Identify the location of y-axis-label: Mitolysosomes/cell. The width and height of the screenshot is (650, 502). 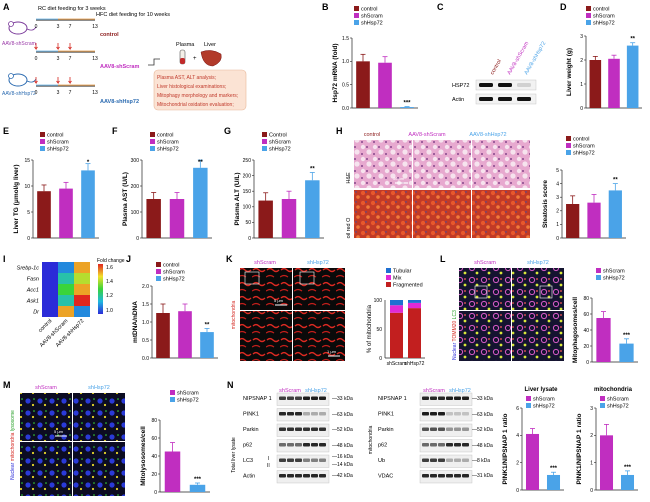
(143, 456).